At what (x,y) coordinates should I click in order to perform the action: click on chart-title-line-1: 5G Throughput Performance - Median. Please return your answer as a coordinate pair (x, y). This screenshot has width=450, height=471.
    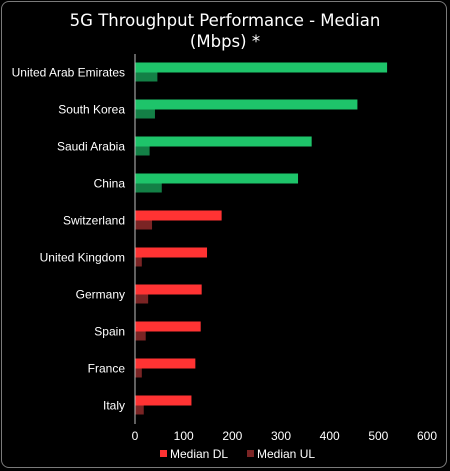
    Looking at the image, I should click on (225, 20).